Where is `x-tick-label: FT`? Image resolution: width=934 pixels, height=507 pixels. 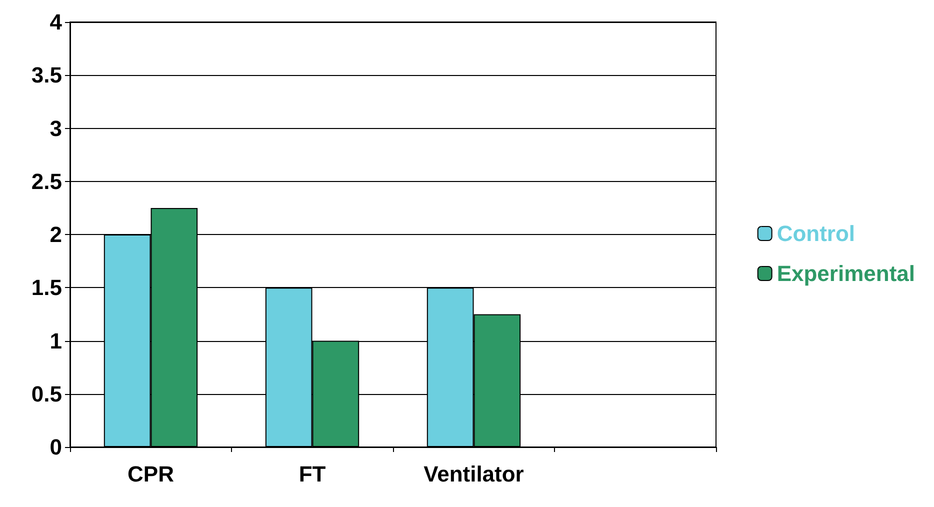
x-tick-label: FT is located at coordinates (312, 474).